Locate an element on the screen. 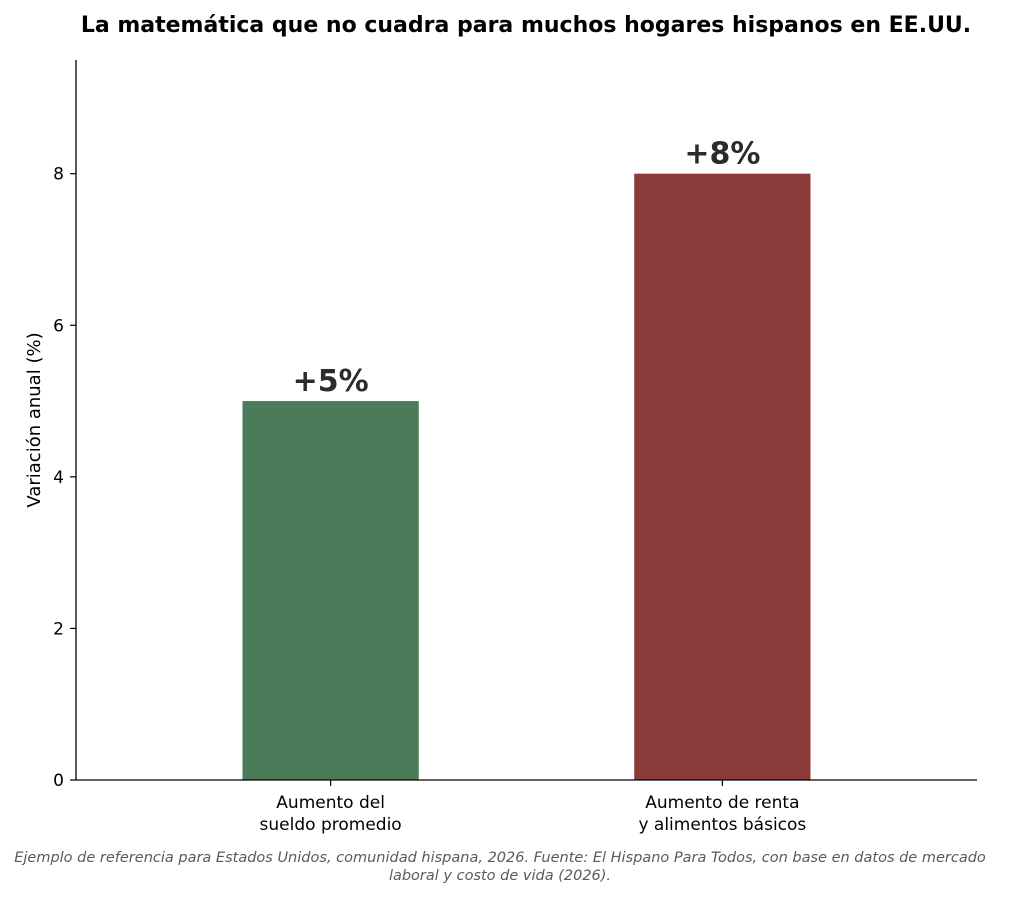  y-tick-label: 0 is located at coordinates (58, 781).